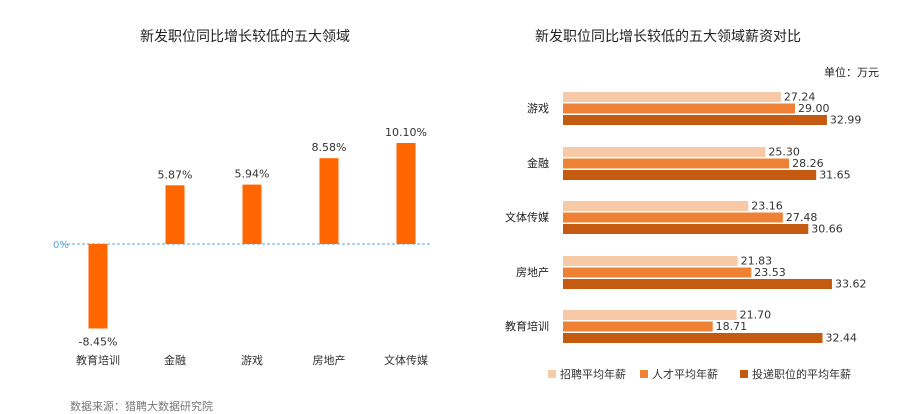 The image size is (917, 414). I want to click on data-label: 27.24, so click(800, 97).